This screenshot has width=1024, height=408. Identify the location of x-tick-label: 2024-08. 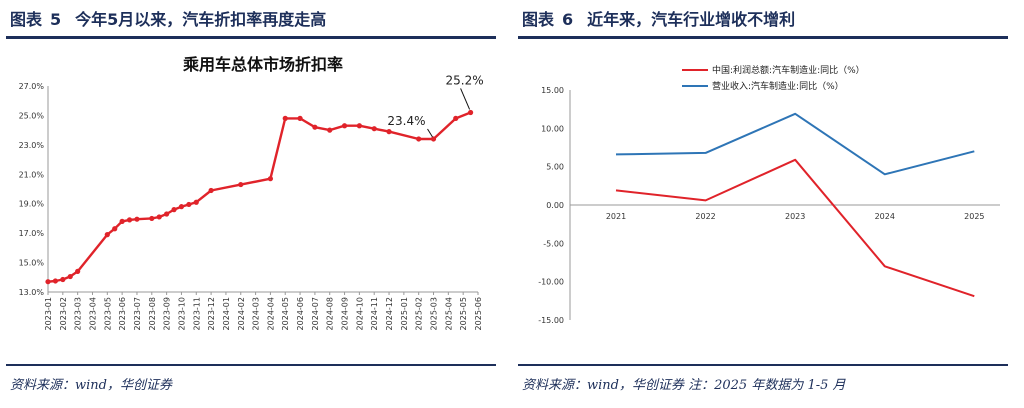
(330, 313).